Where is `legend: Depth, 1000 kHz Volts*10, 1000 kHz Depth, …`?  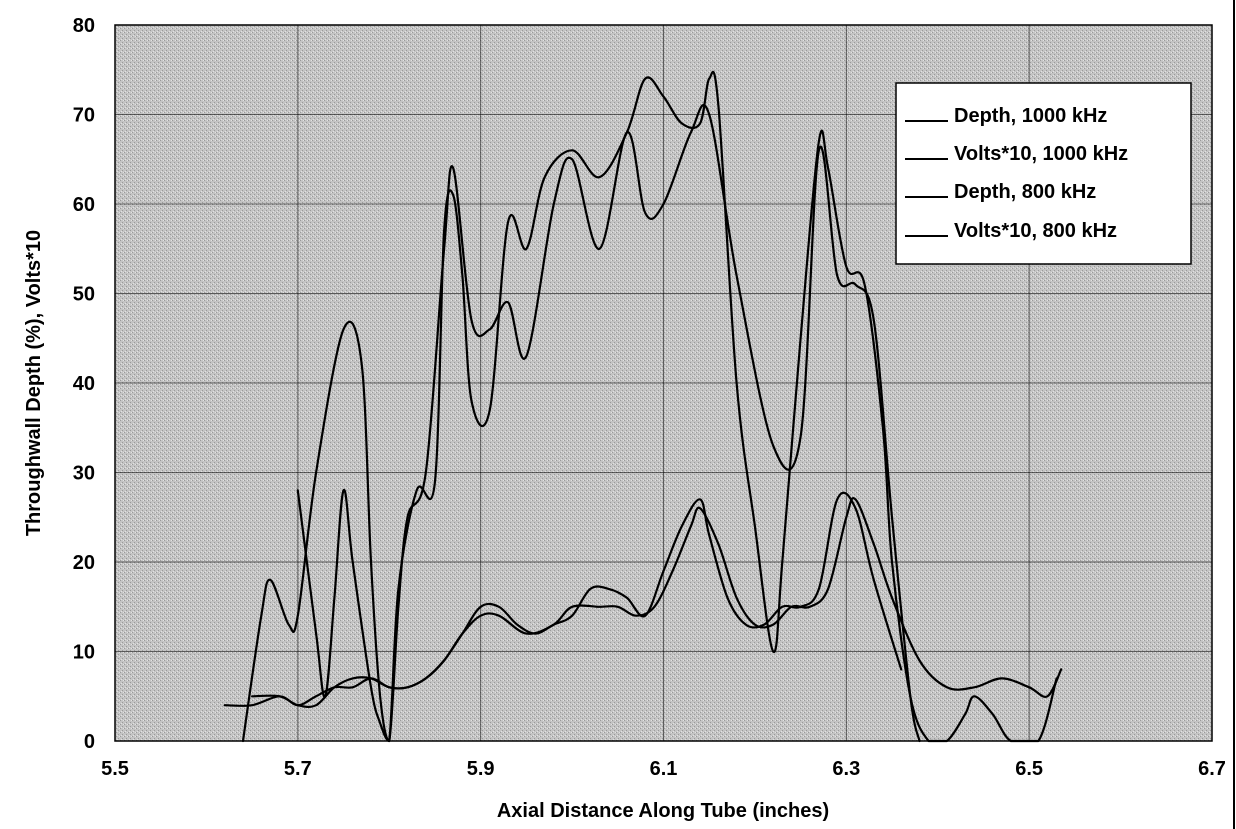 legend: Depth, 1000 kHz Volts*10, 1000 kHz Depth, … is located at coordinates (1043, 173).